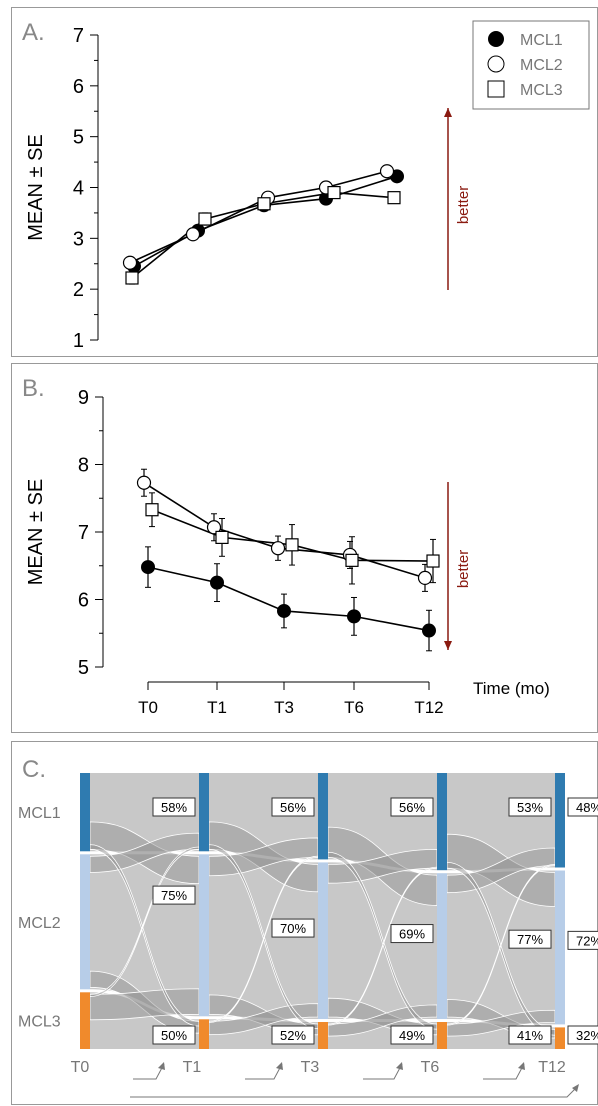 This screenshot has height=1106, width=598. I want to click on percent-label: 72%, so click(587, 940).